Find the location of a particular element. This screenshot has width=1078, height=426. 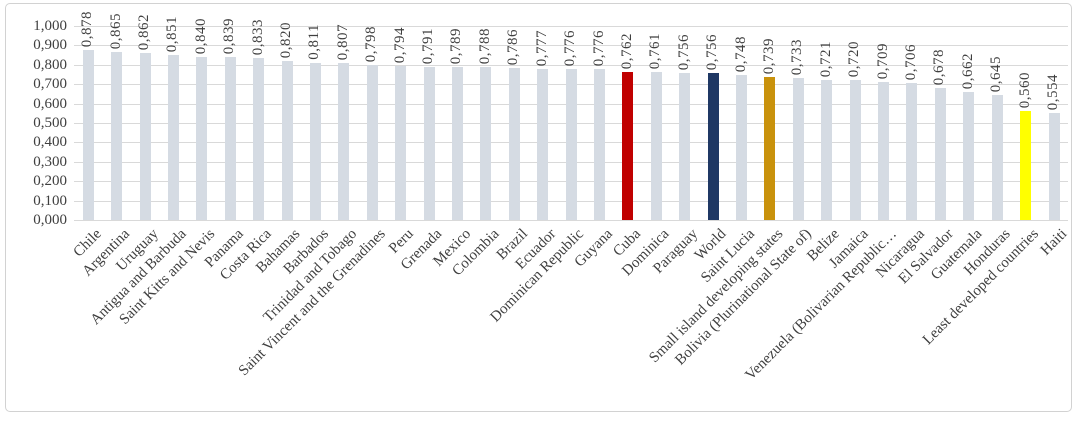

bar-slot: 0,820 is located at coordinates (287, 121).